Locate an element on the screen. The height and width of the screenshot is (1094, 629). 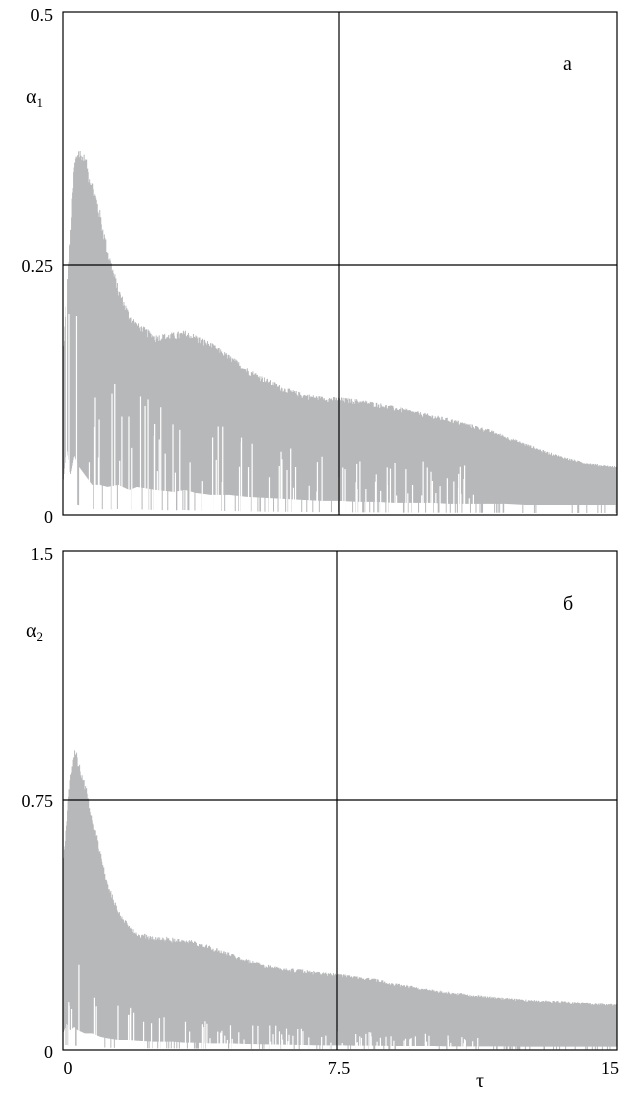
panel-b-ylabel: α2 is located at coordinates (34, 632).